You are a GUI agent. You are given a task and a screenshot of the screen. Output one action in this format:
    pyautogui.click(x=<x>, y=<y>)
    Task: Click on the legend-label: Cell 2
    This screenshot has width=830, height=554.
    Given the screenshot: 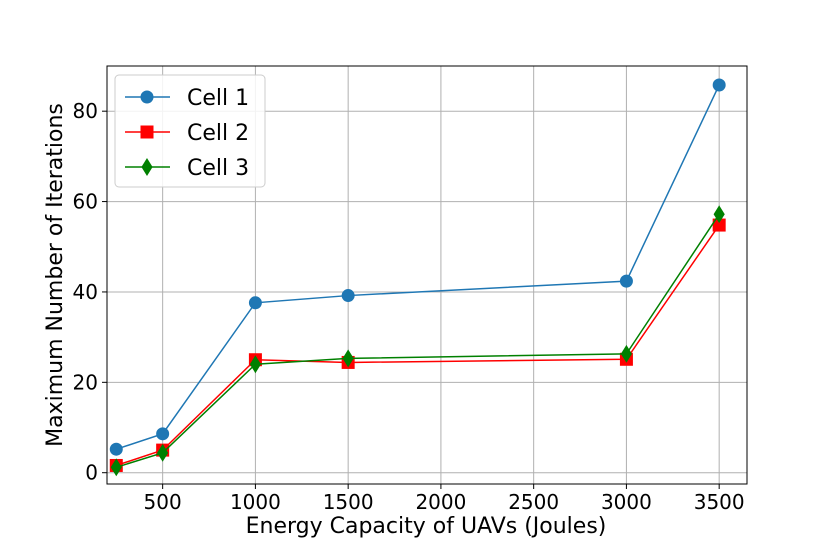 What is the action you would take?
    pyautogui.click(x=218, y=133)
    